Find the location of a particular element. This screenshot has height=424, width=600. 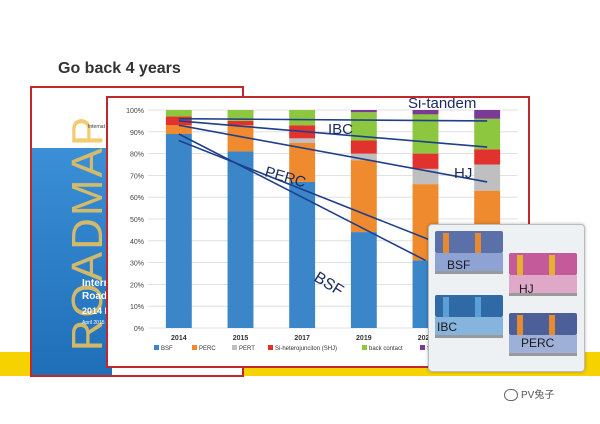

watermark: PV兔子 is located at coordinates (529, 394).